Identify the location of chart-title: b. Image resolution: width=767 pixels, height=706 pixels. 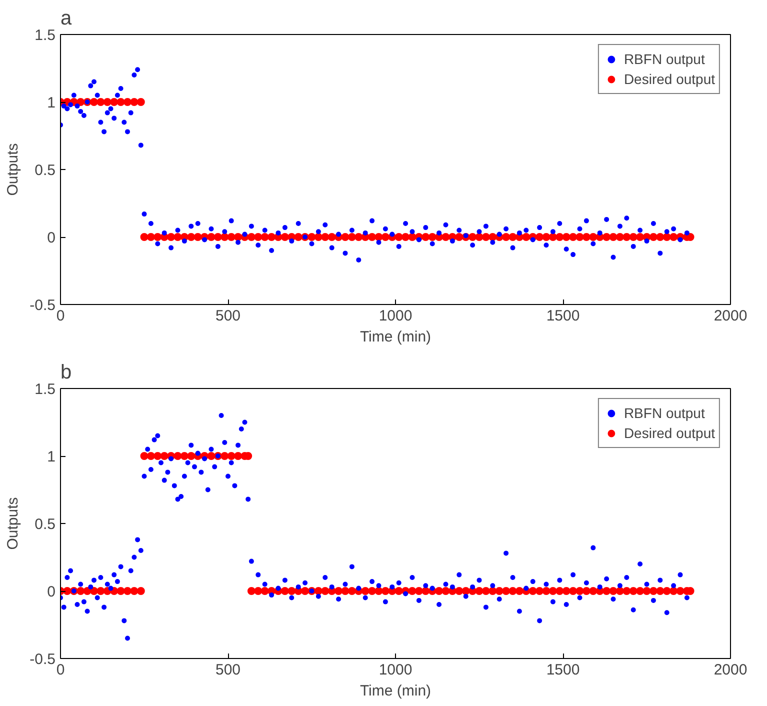
(66, 373).